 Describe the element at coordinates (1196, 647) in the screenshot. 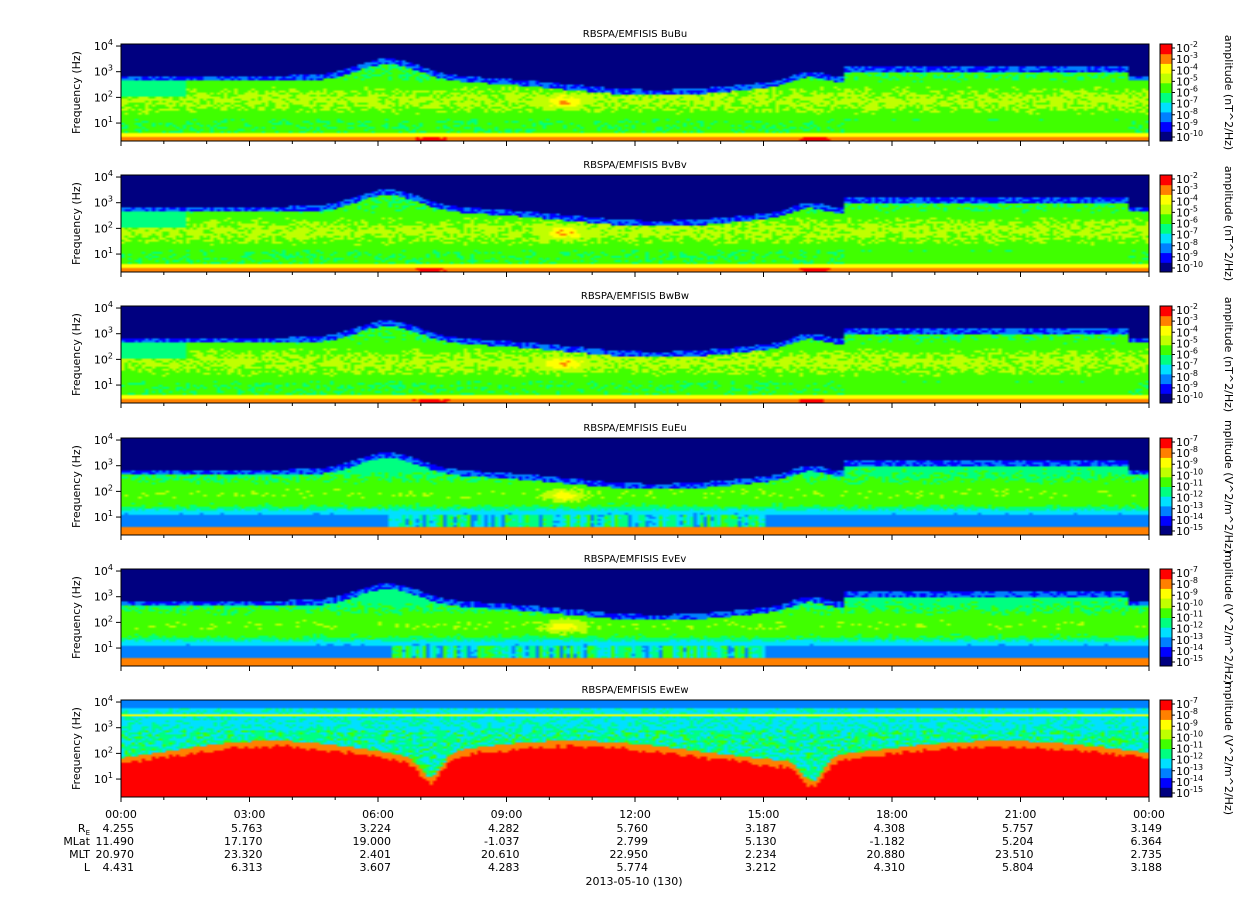

I see `colorbar-tick-exponent: -14` at that location.